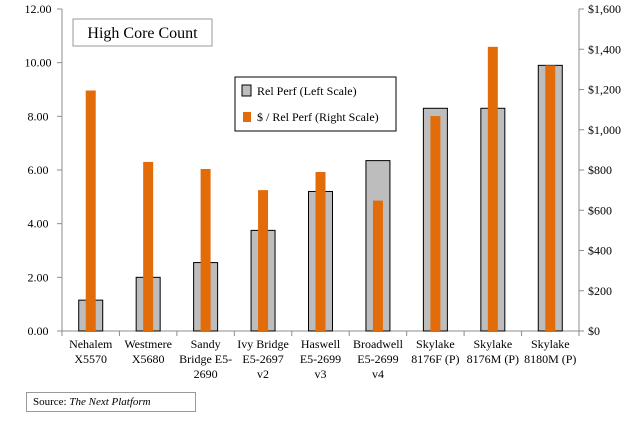  I want to click on left-tick-label: 2.00, so click(38, 277).